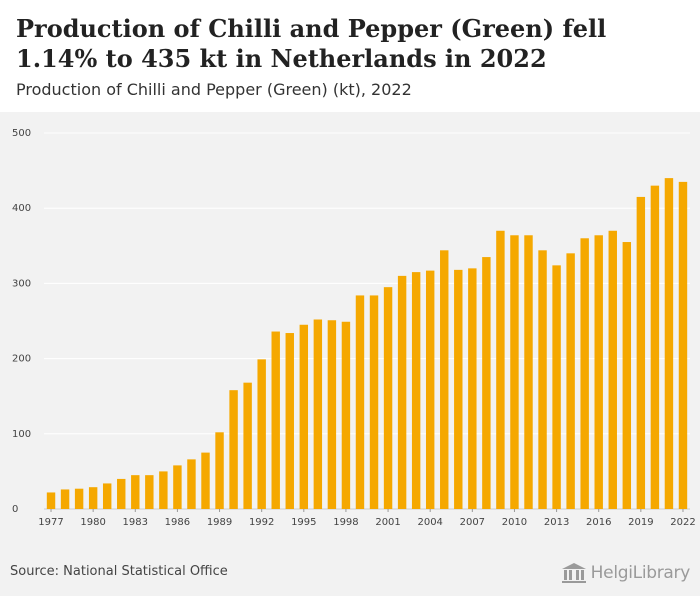  I want to click on bar-2008, so click(486, 383).